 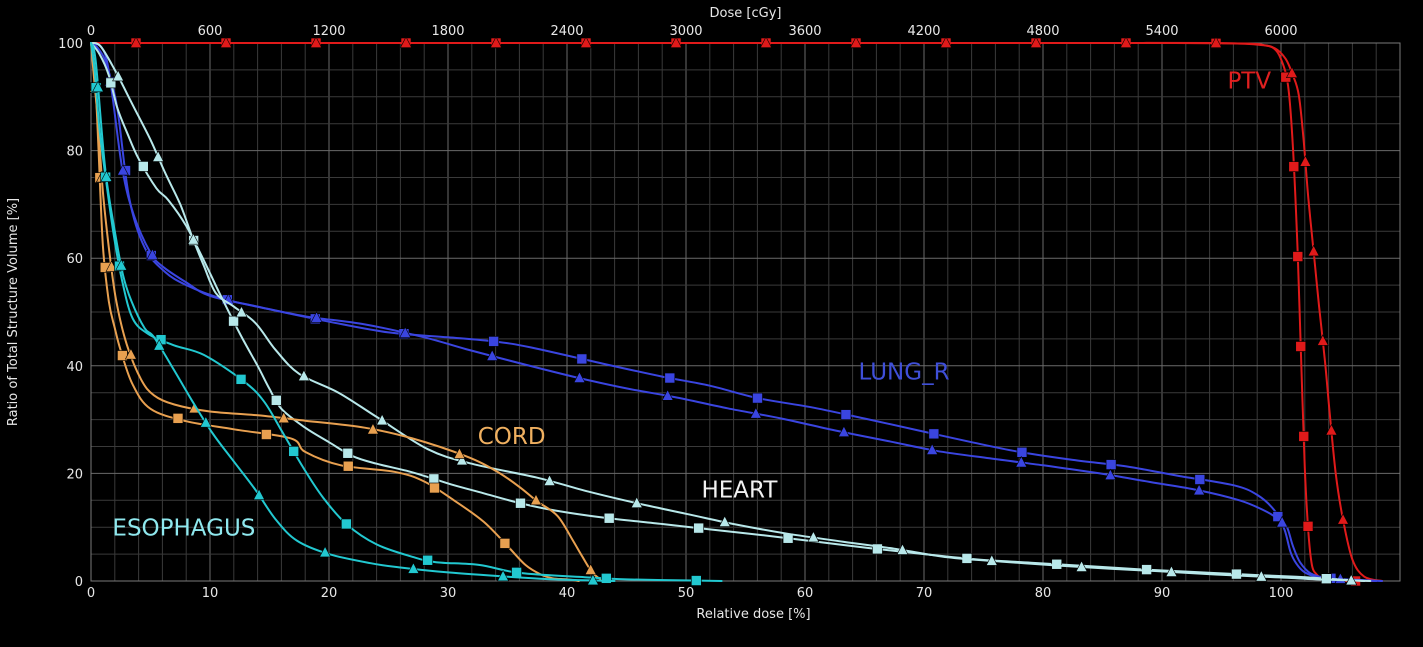 What do you see at coordinates (1042, 31) in the screenshot?
I see `top-tick-label: 4800` at bounding box center [1042, 31].